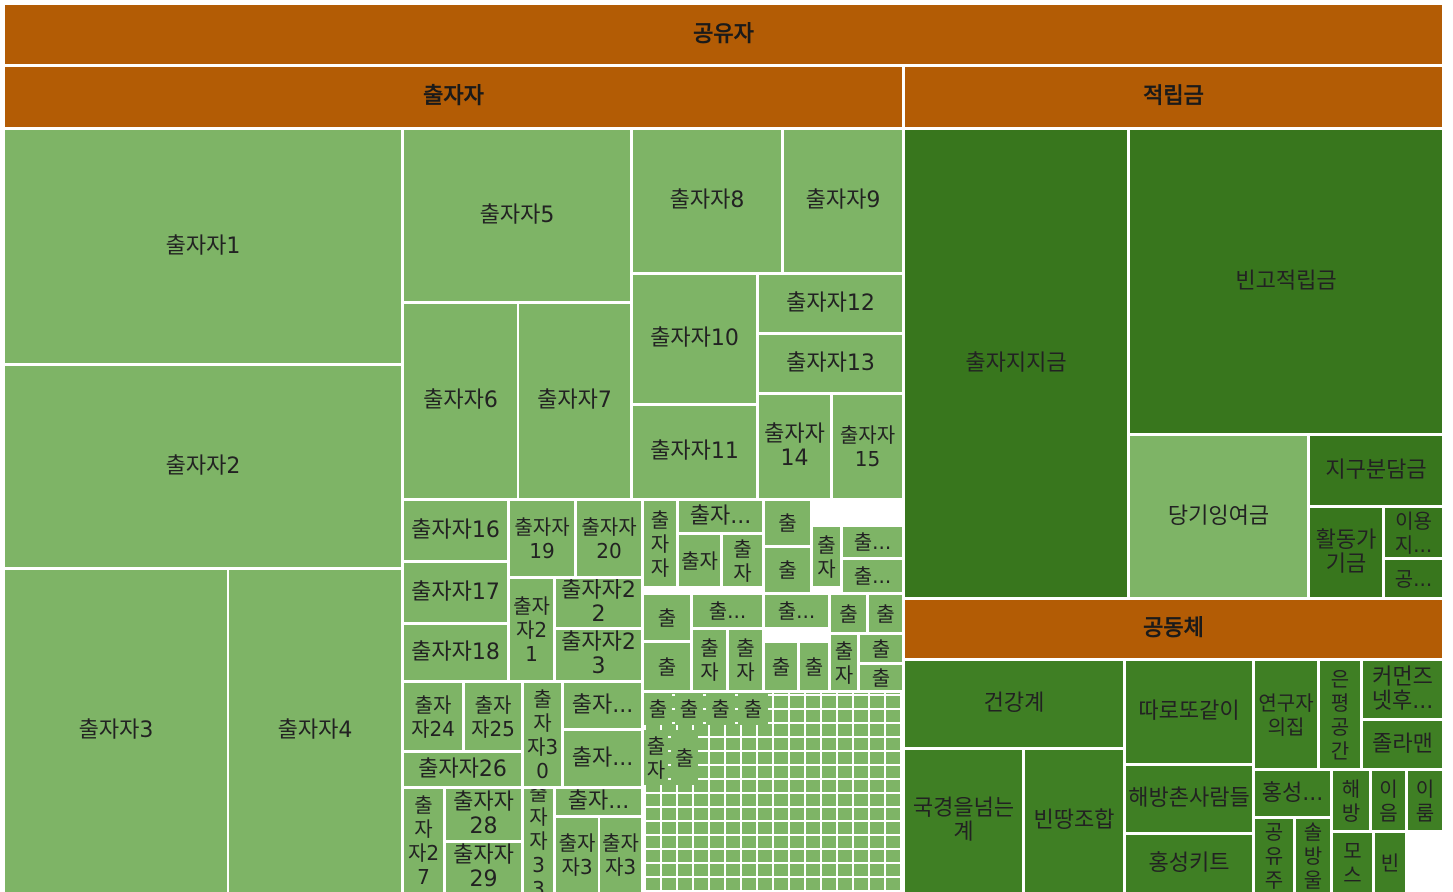 Image resolution: width=1453 pixels, height=892 pixels. Describe the element at coordinates (315, 731) in the screenshot. I see `tile: 출자자4` at that location.